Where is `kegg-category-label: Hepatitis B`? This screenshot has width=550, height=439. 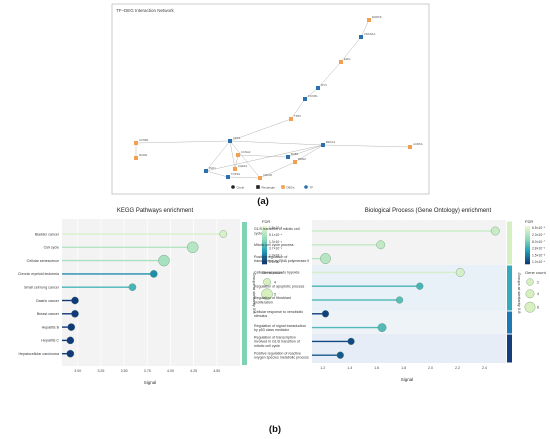 kegg-category-label: Hepatitis B is located at coordinates (51, 327).